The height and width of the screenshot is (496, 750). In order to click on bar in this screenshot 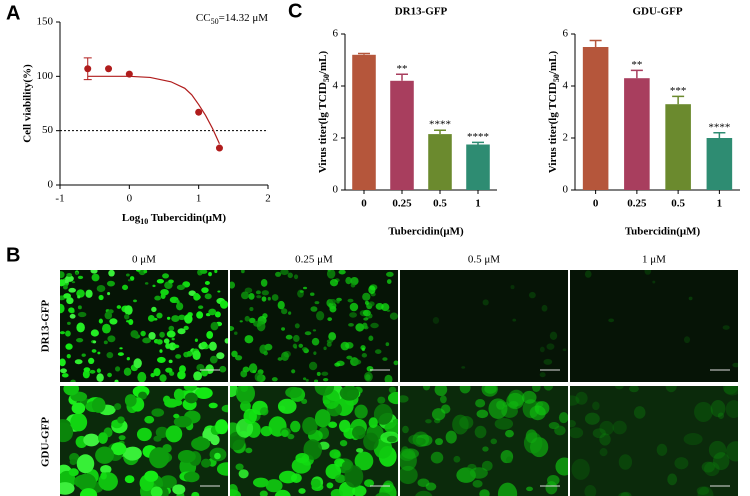, I will do `click(595, 118)`.